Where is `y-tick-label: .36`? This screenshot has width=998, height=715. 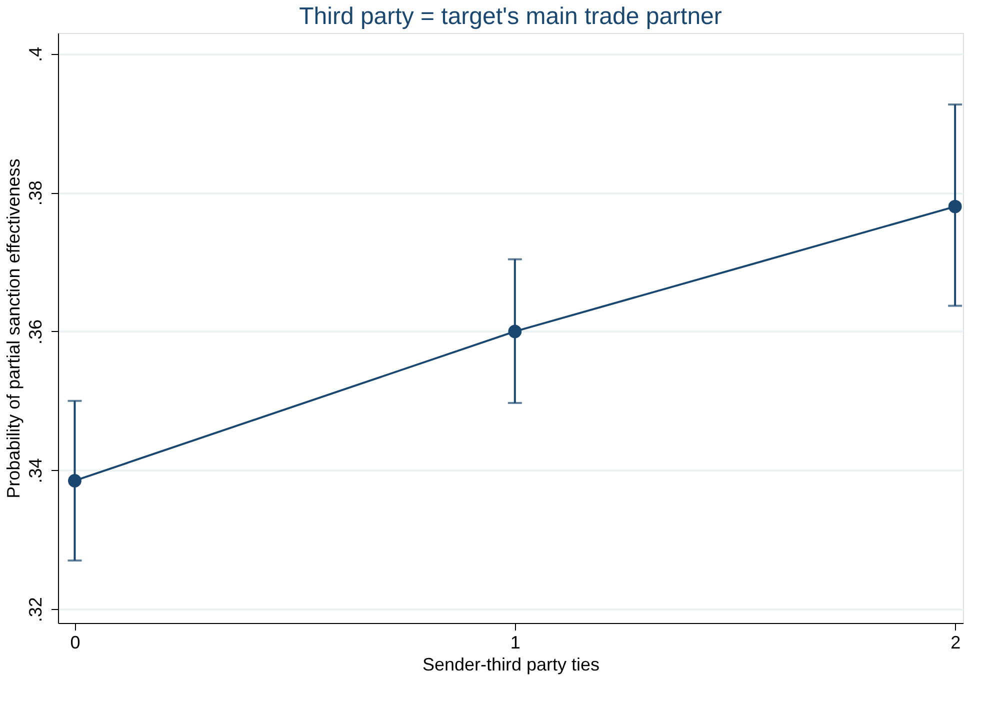
y-tick-label: .36 is located at coordinates (36, 331).